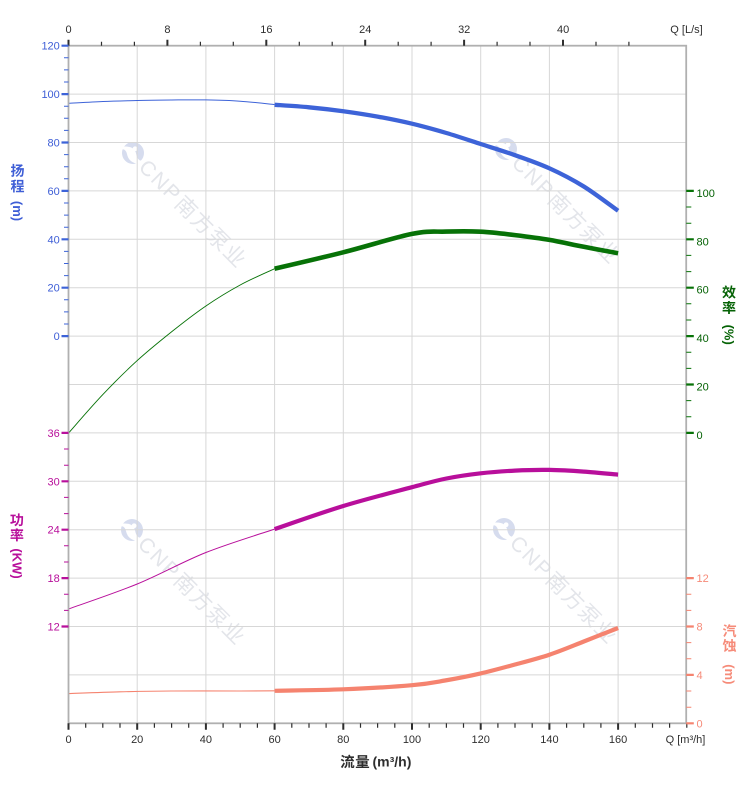  What do you see at coordinates (700, 676) in the screenshot?
I see `svg-text: 4` at bounding box center [700, 676].